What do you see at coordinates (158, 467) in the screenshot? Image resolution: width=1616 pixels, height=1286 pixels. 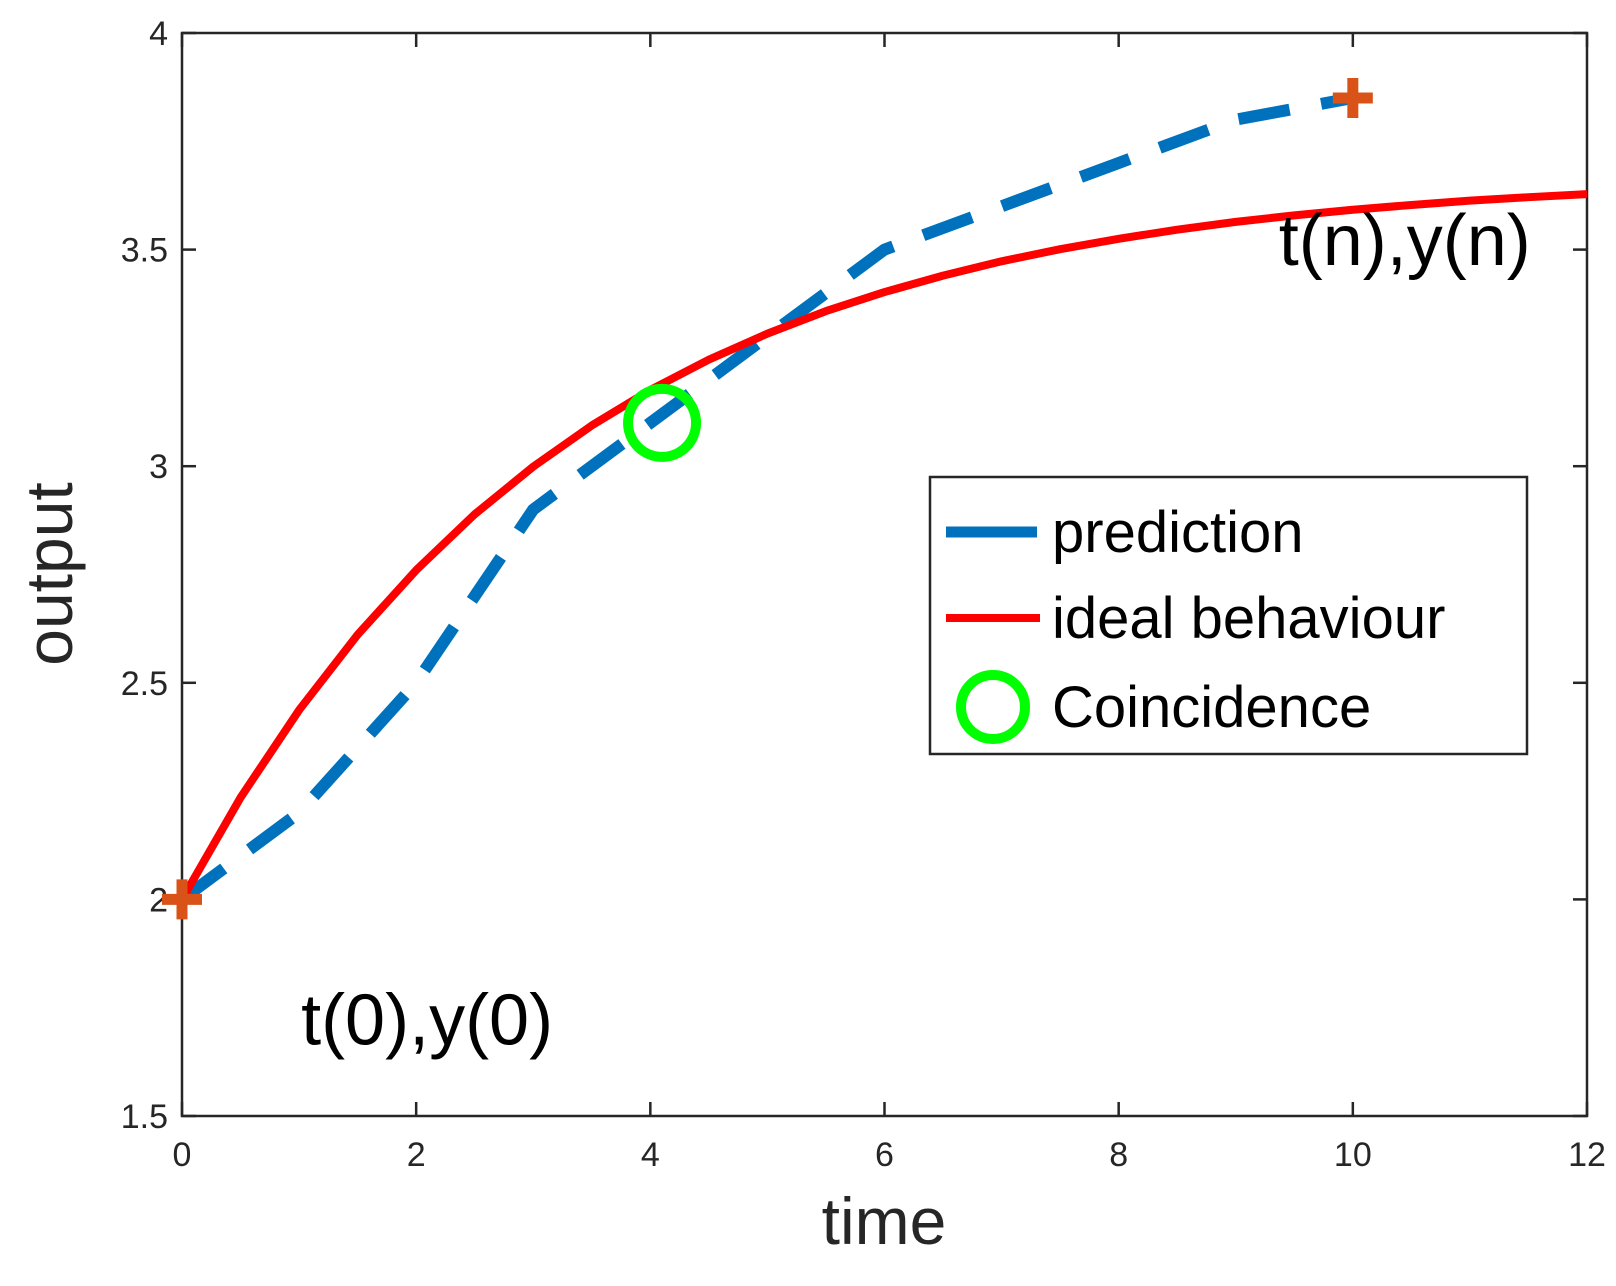 I see `y-tick-label: 3` at bounding box center [158, 467].